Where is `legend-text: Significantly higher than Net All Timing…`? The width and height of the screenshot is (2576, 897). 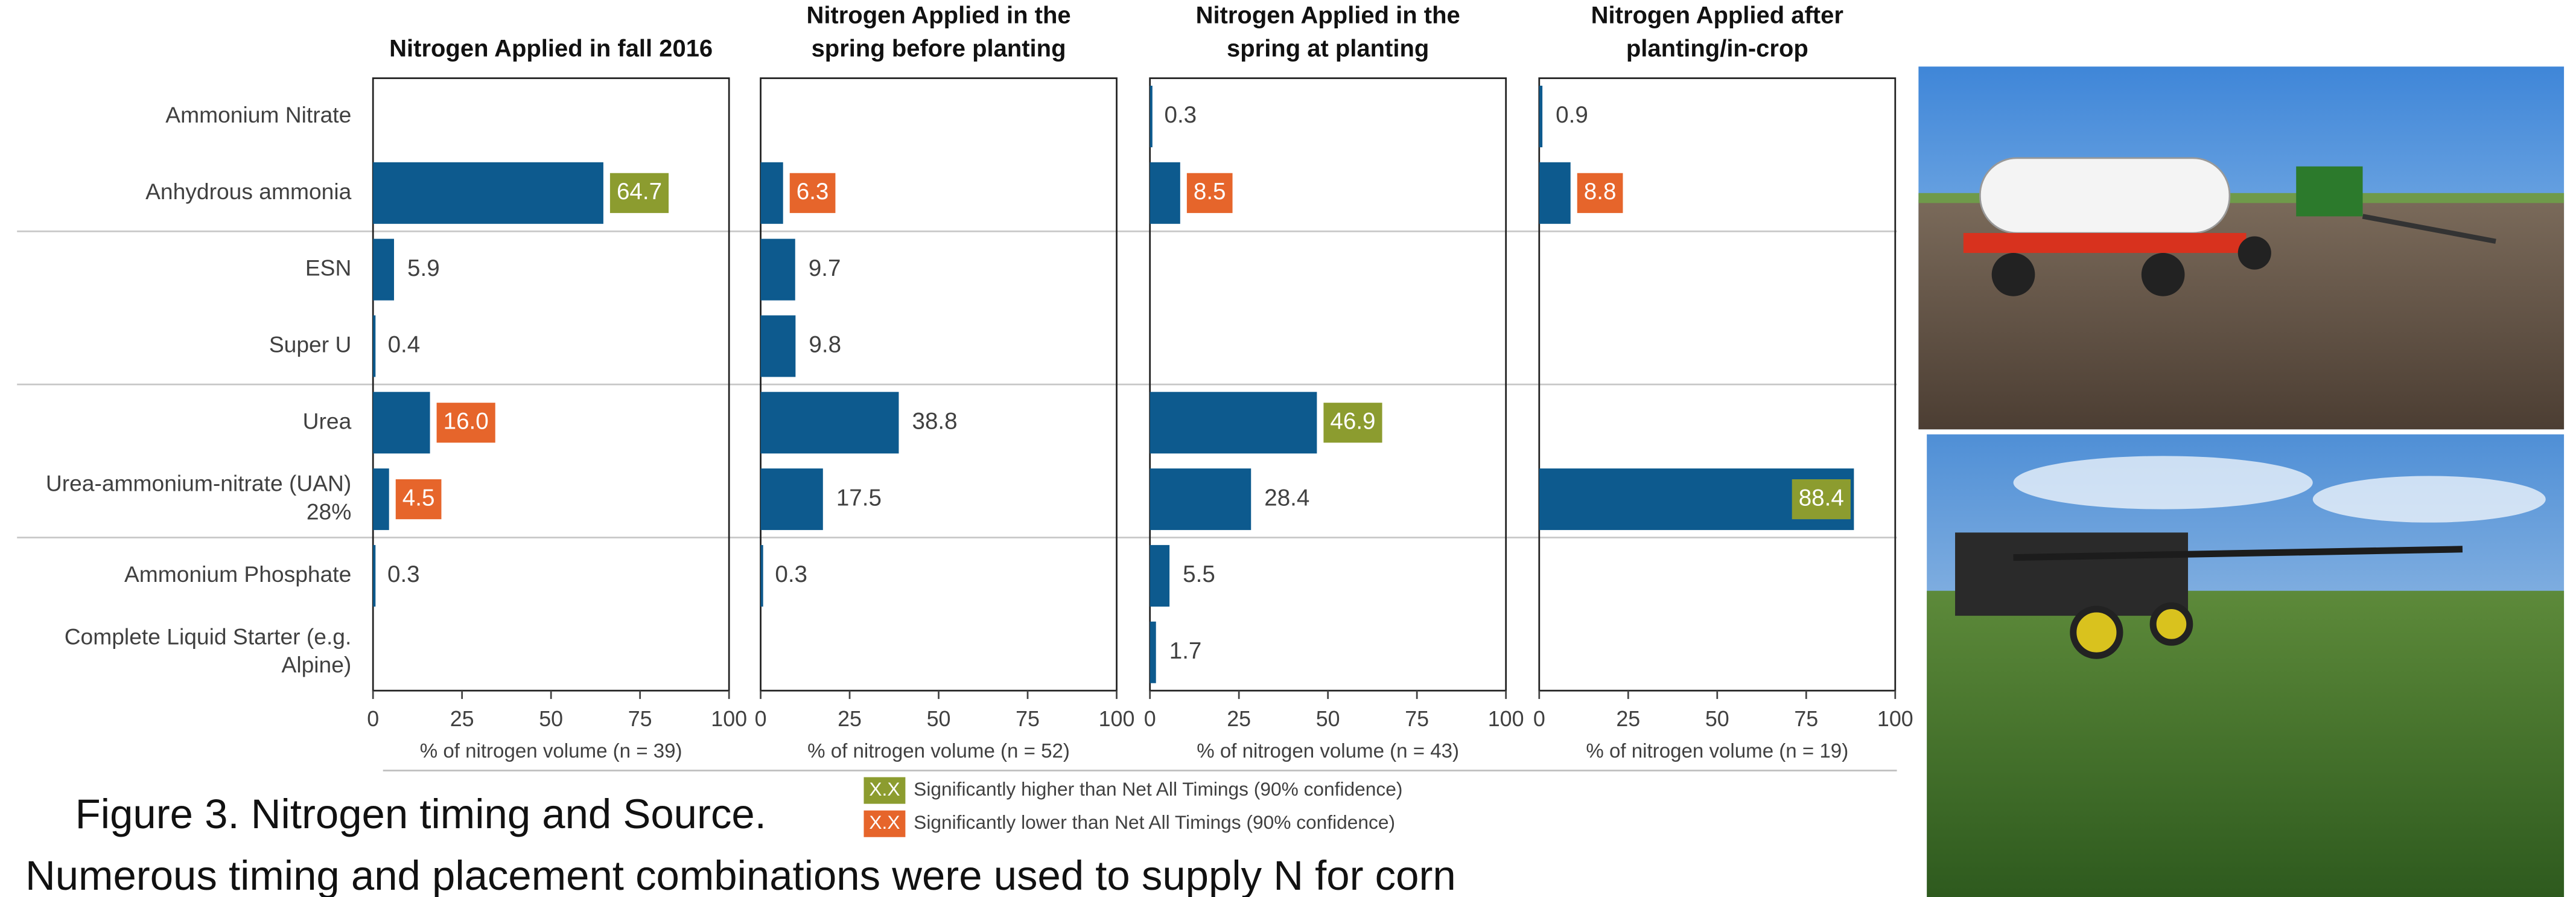 legend-text: Significantly higher than Net All Timing… is located at coordinates (1158, 789).